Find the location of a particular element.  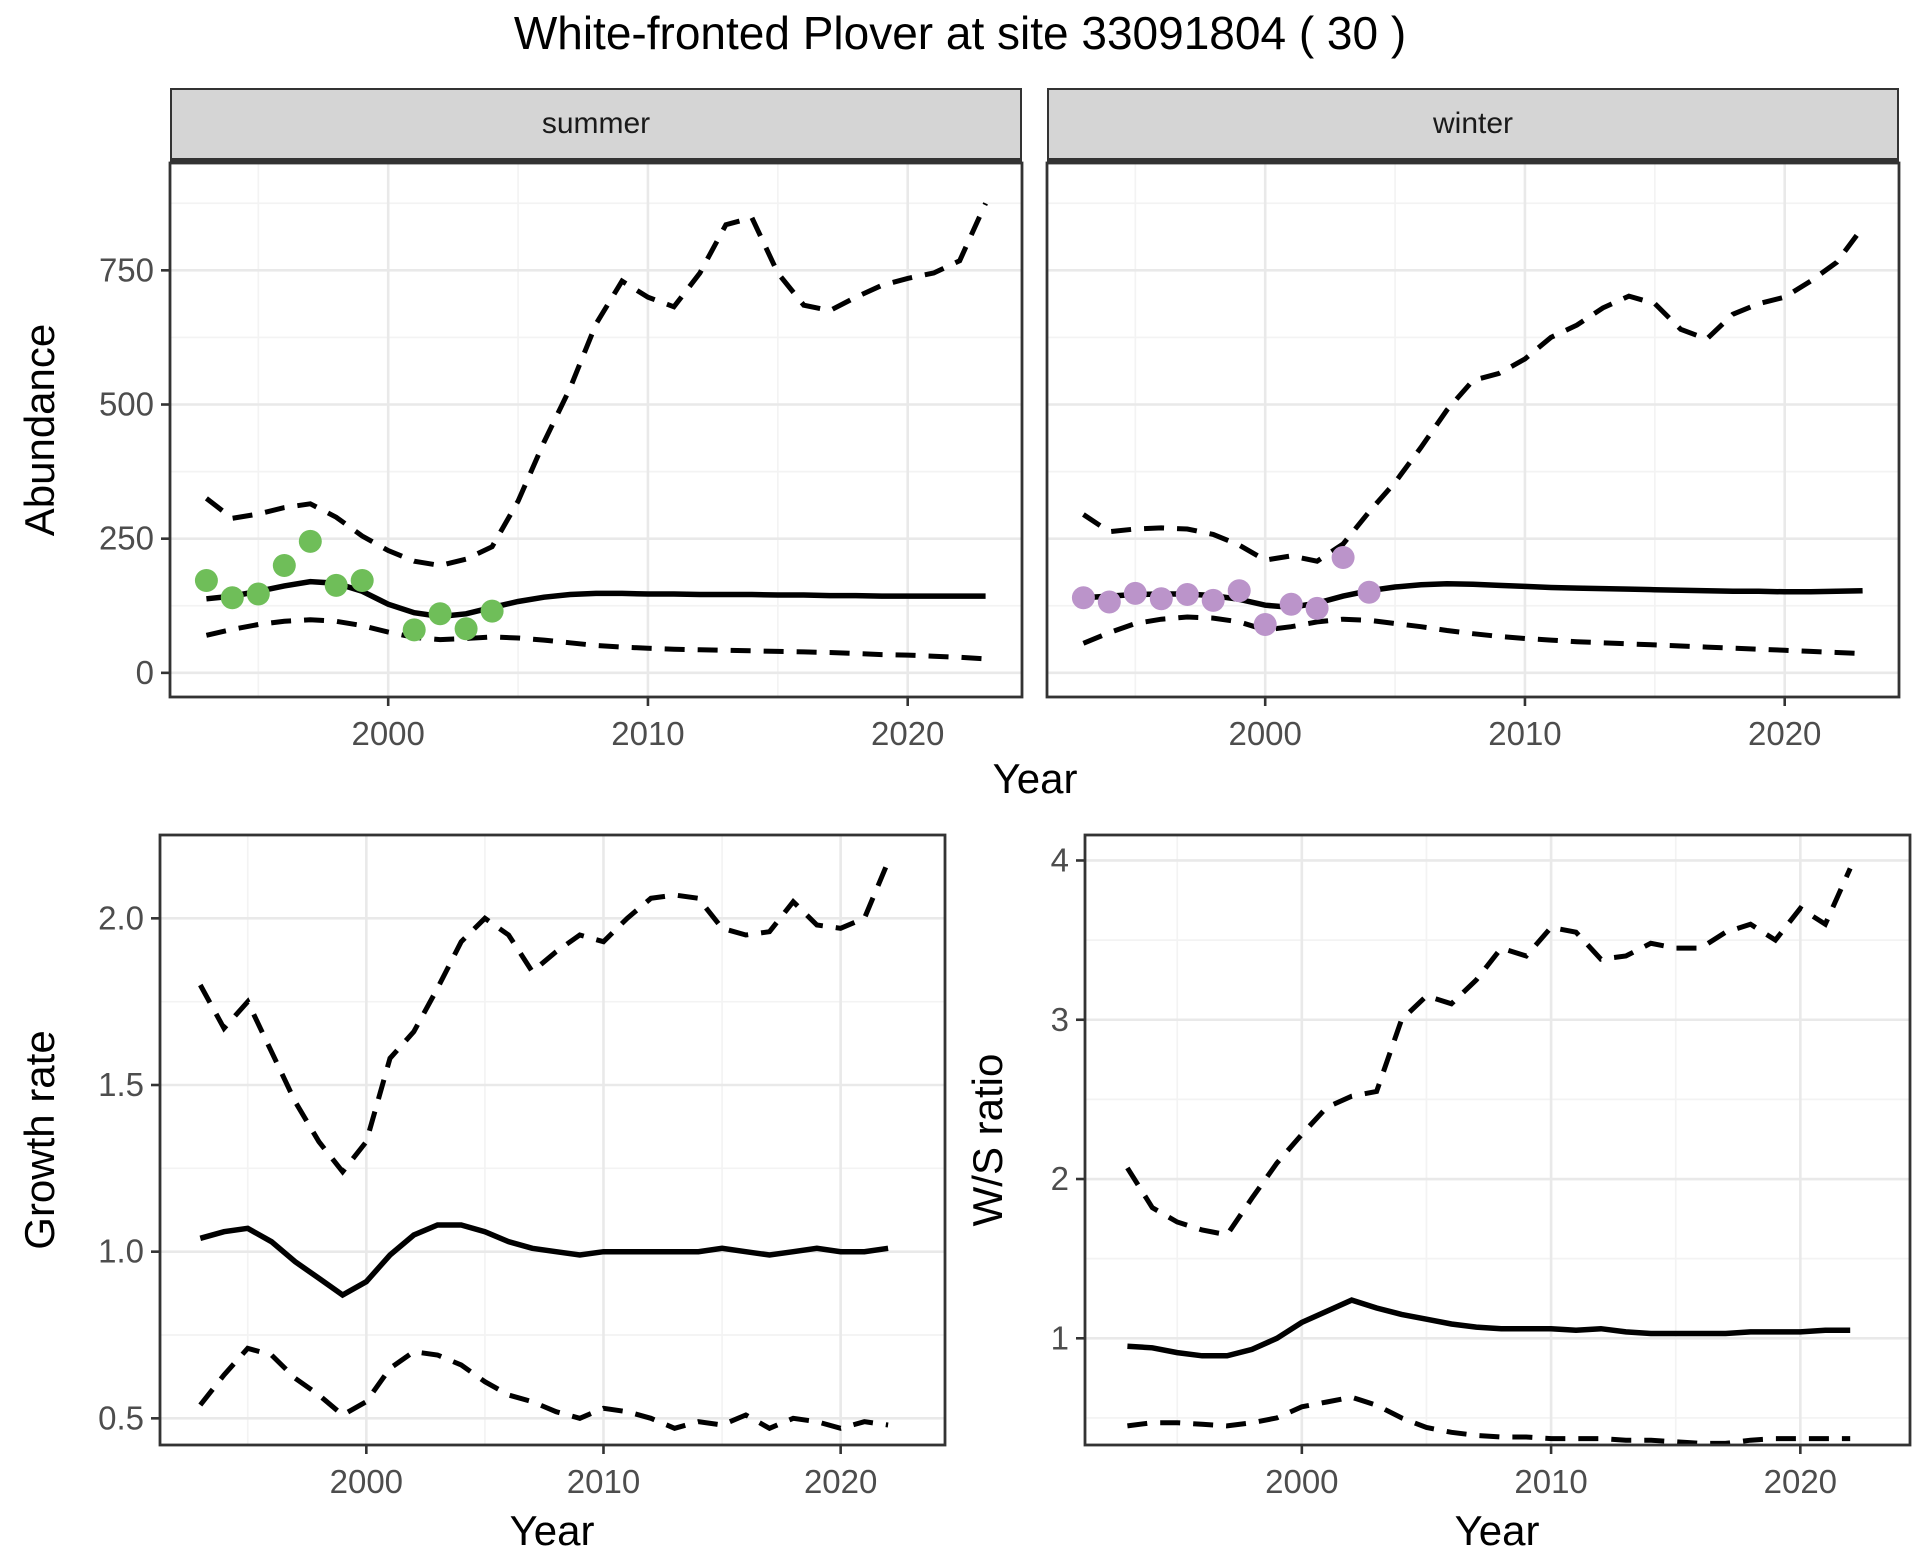

y-tick-label: 3 is located at coordinates (1060, 1019).